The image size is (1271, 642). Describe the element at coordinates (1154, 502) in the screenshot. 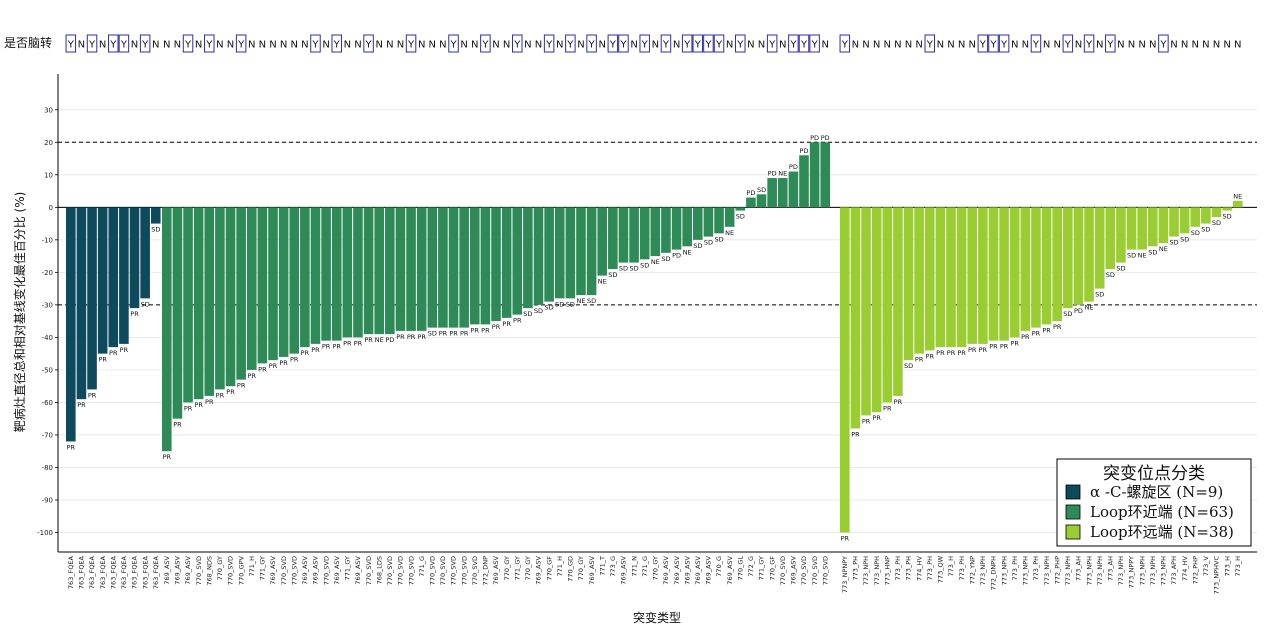

I see `legend-box` at that location.